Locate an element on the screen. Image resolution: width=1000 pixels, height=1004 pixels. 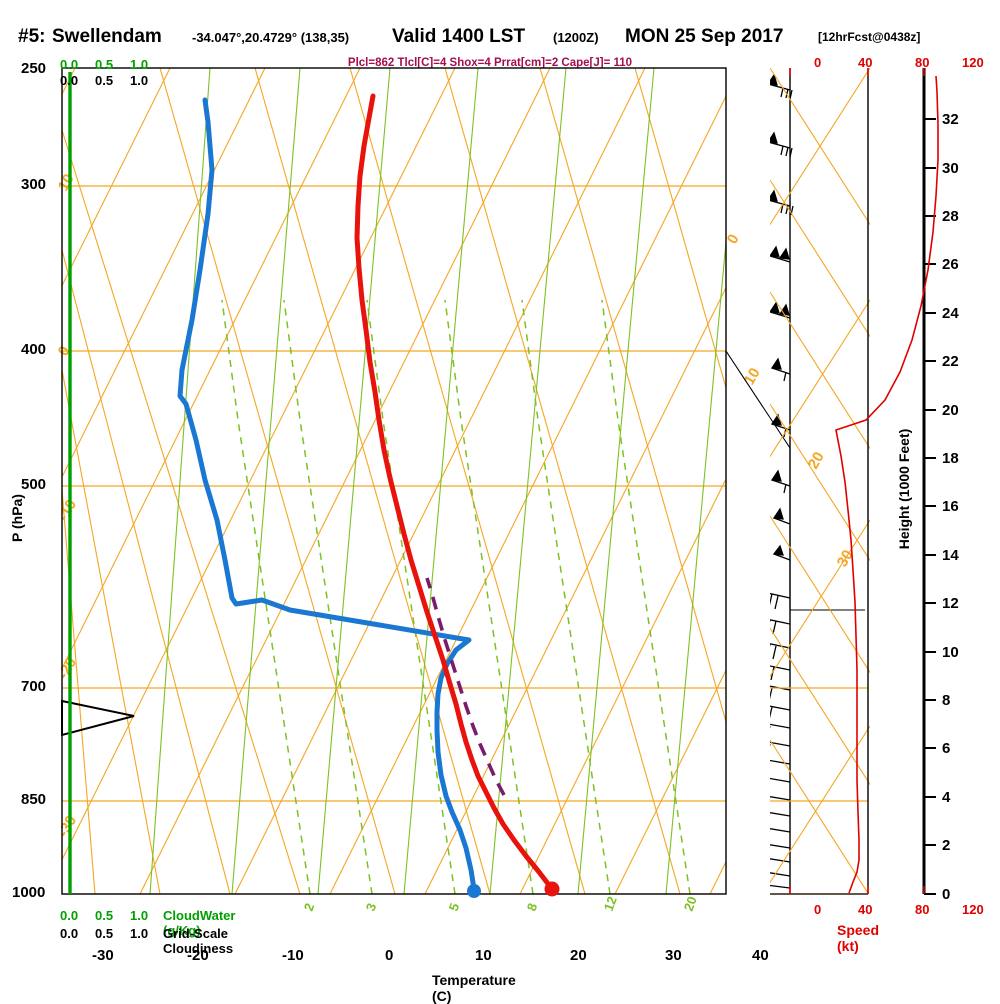
pressure-tick-1000: 1000 is located at coordinates (29, 892).